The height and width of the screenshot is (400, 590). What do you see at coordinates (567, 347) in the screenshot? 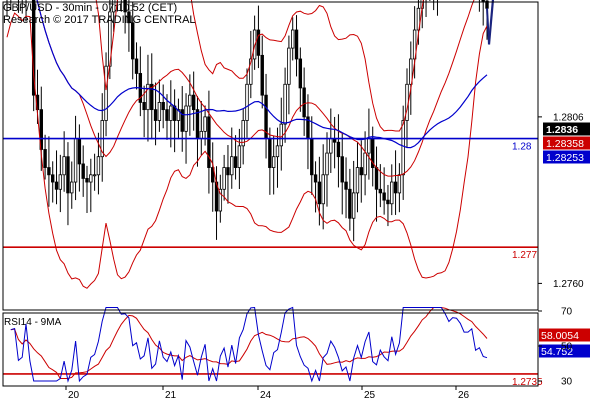
I see `rsi-y-tick-label: 50` at bounding box center [567, 347].